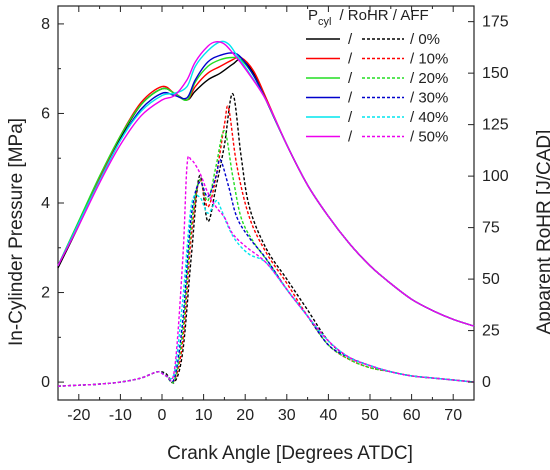  I want to click on y2-tick-label: 25, so click(491, 331).